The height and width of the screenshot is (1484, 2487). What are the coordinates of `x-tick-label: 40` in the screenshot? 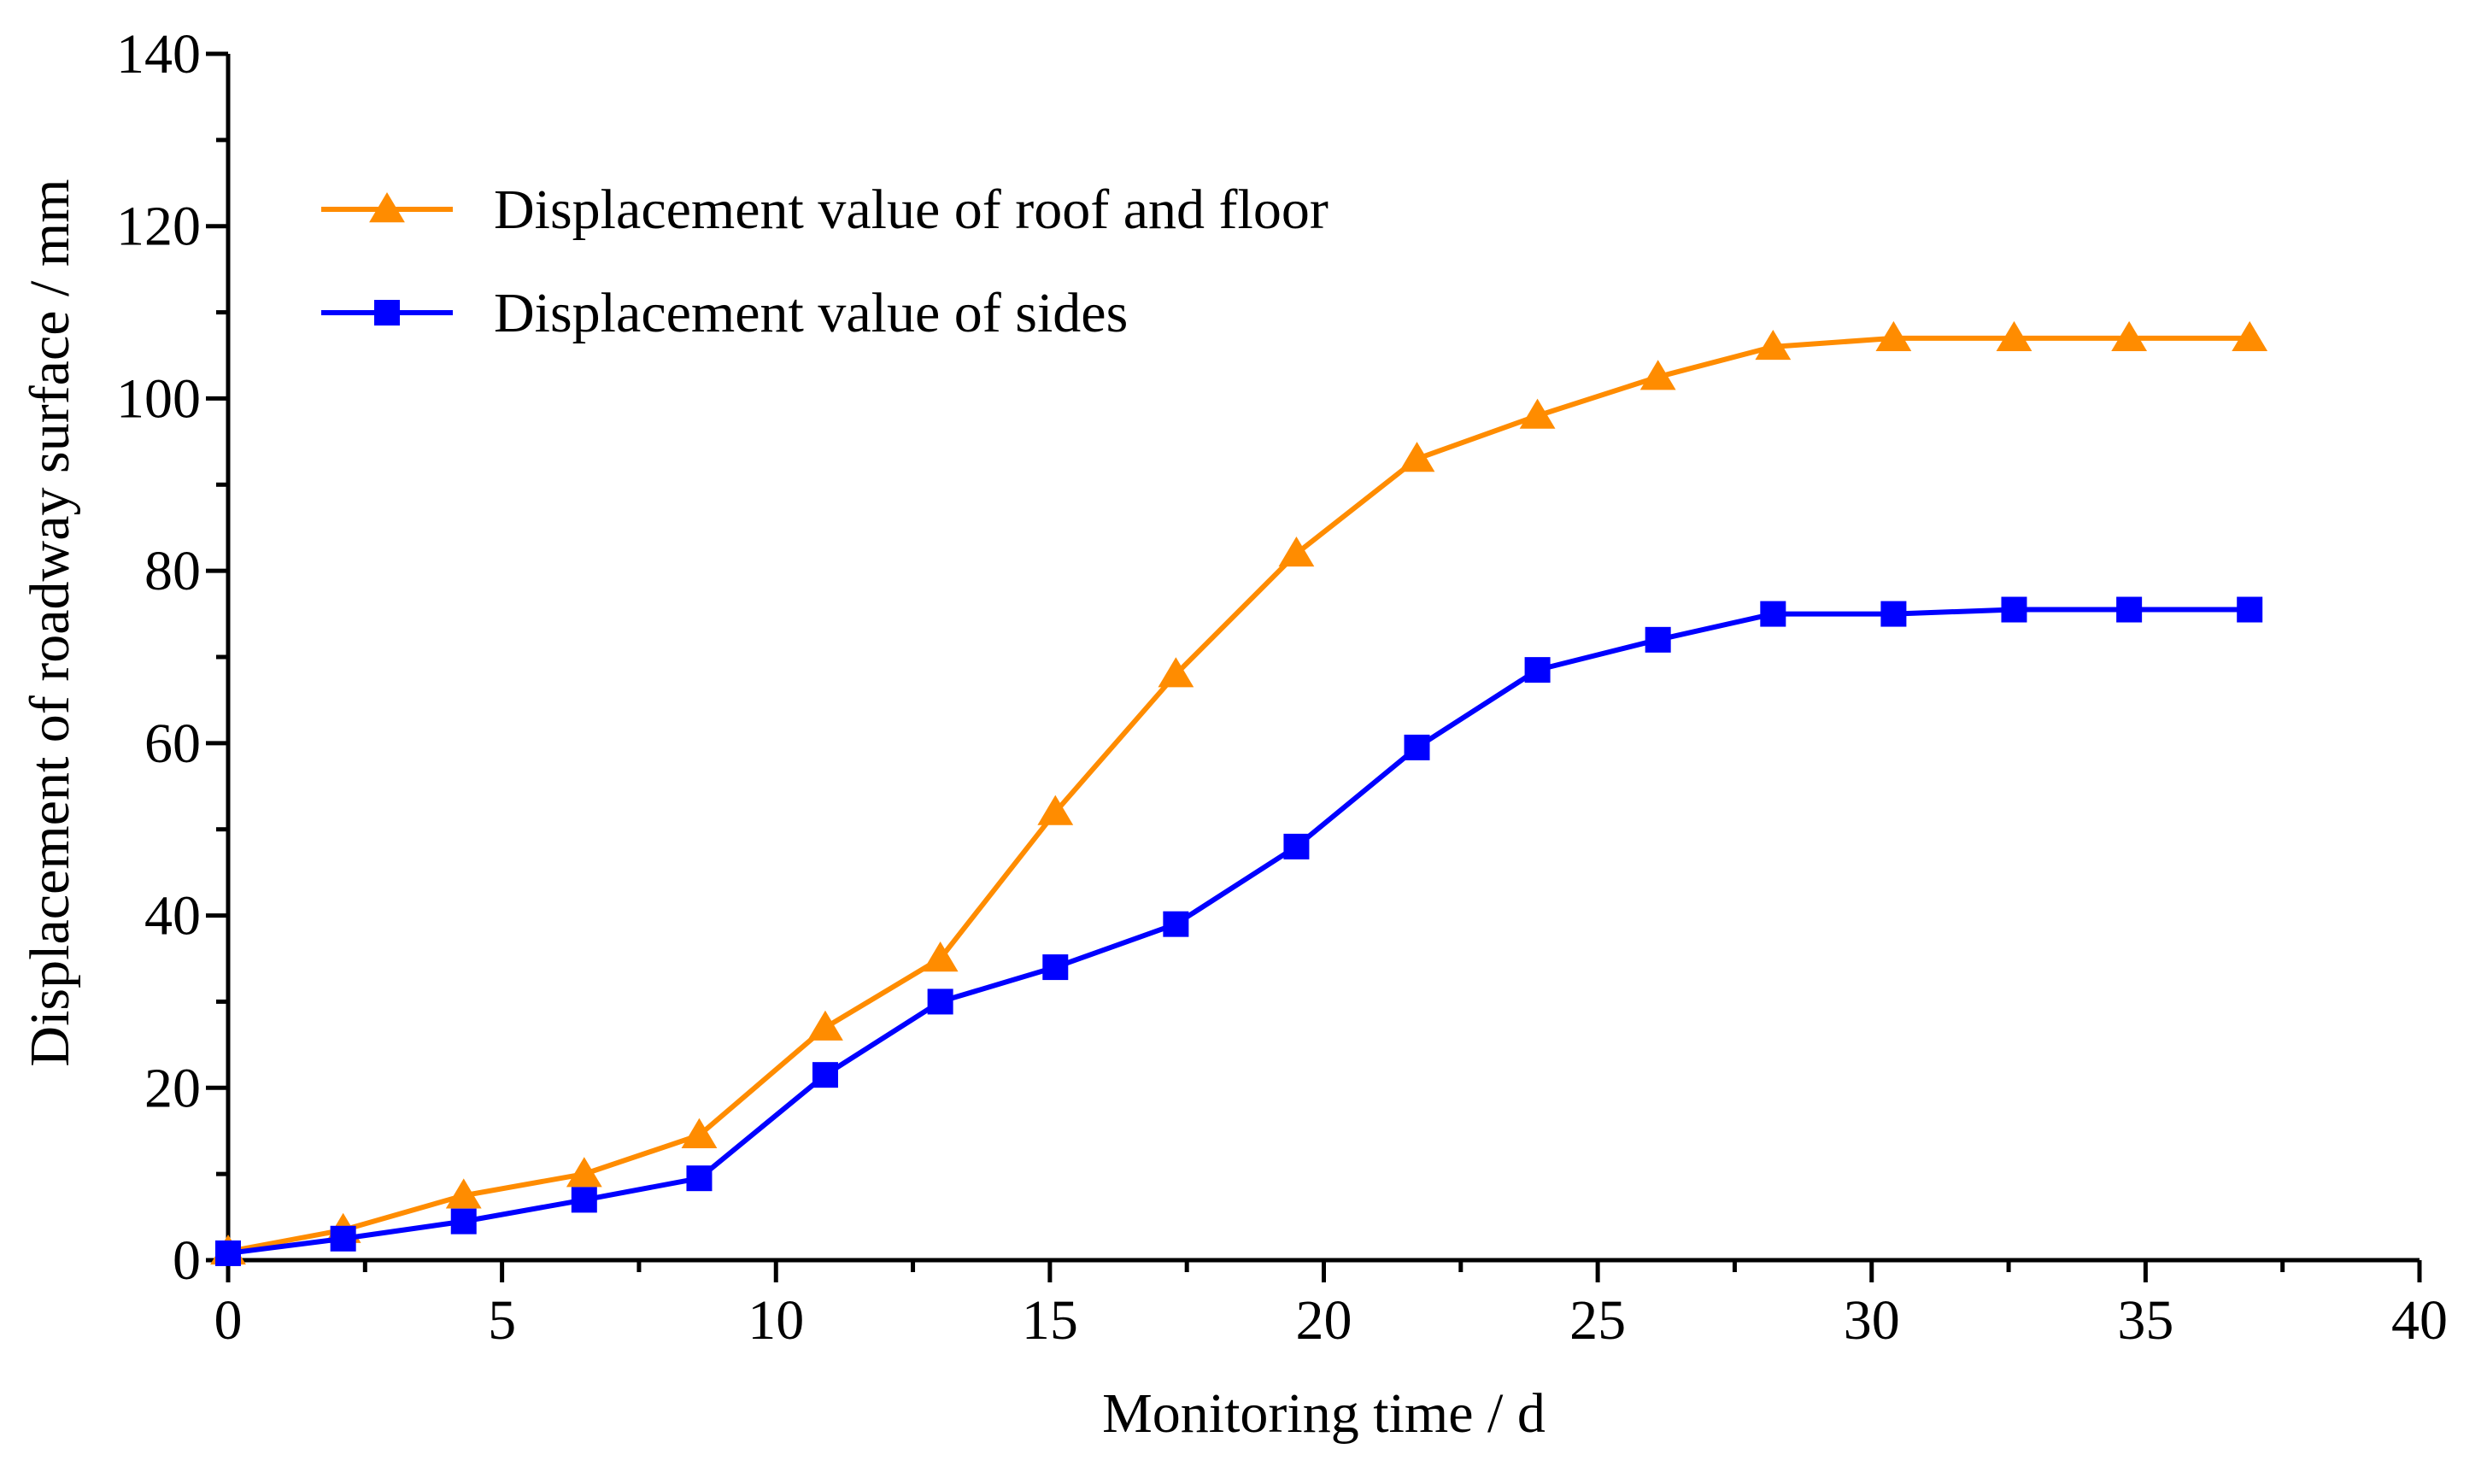 It's located at (2419, 1320).